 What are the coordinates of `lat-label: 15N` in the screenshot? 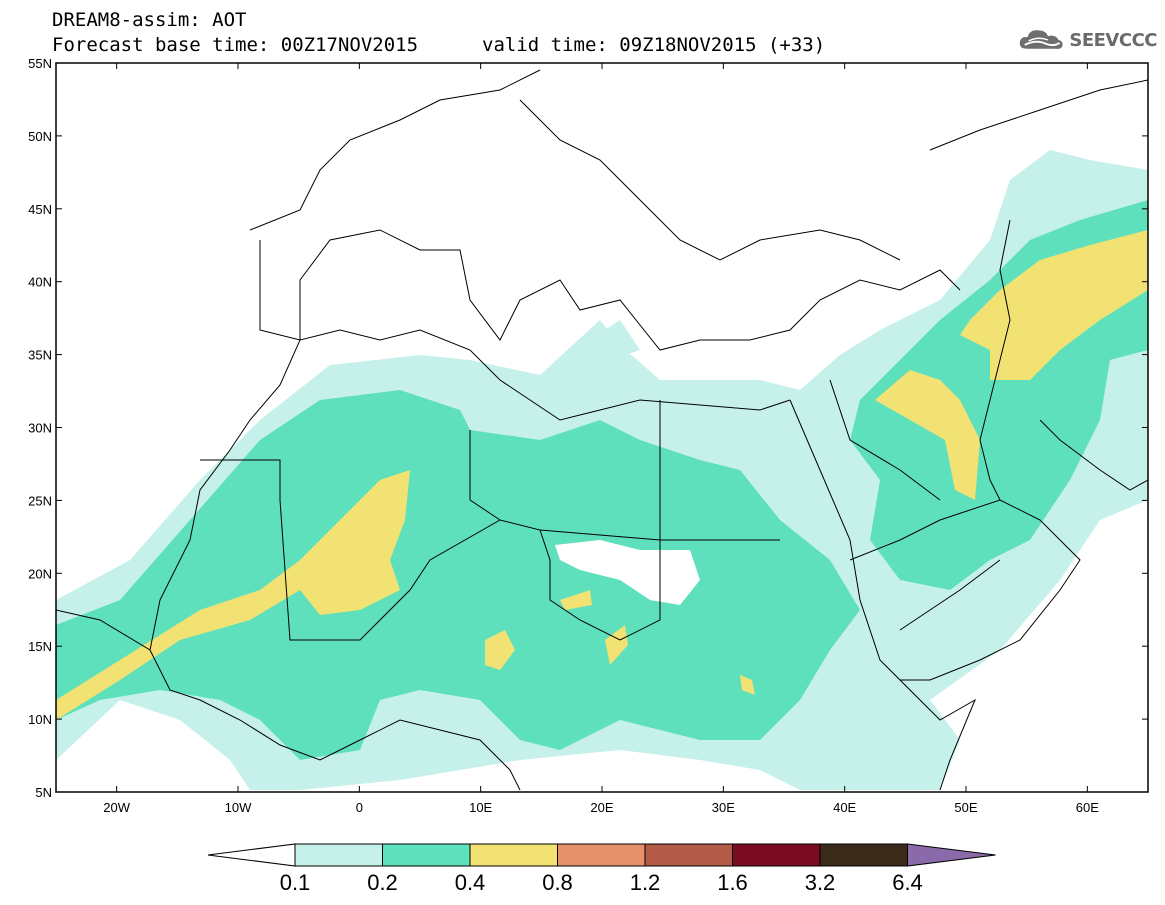 It's located at (40, 646).